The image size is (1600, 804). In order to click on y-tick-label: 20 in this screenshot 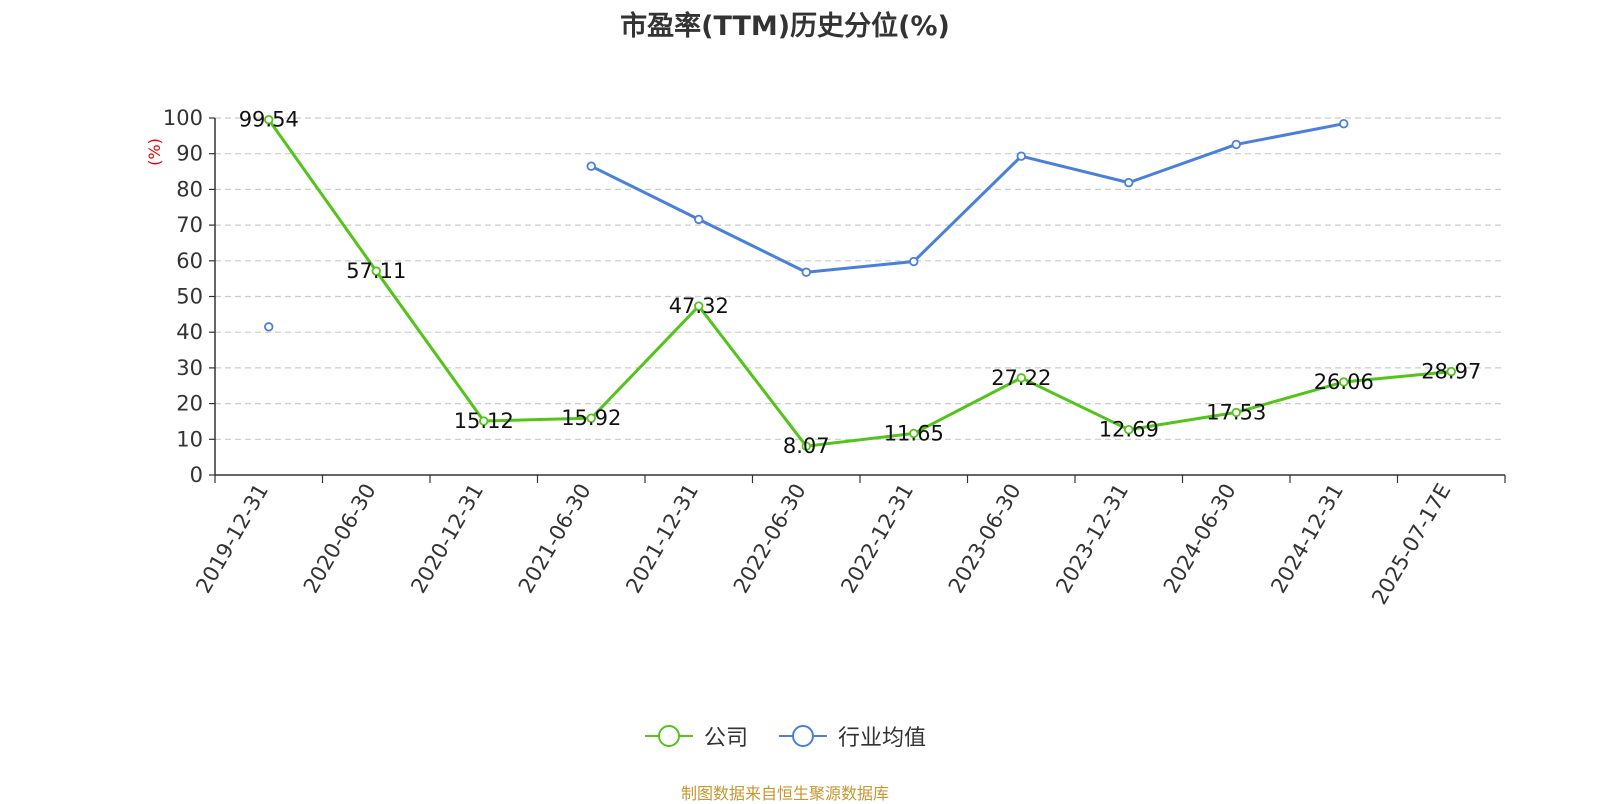, I will do `click(189, 404)`.